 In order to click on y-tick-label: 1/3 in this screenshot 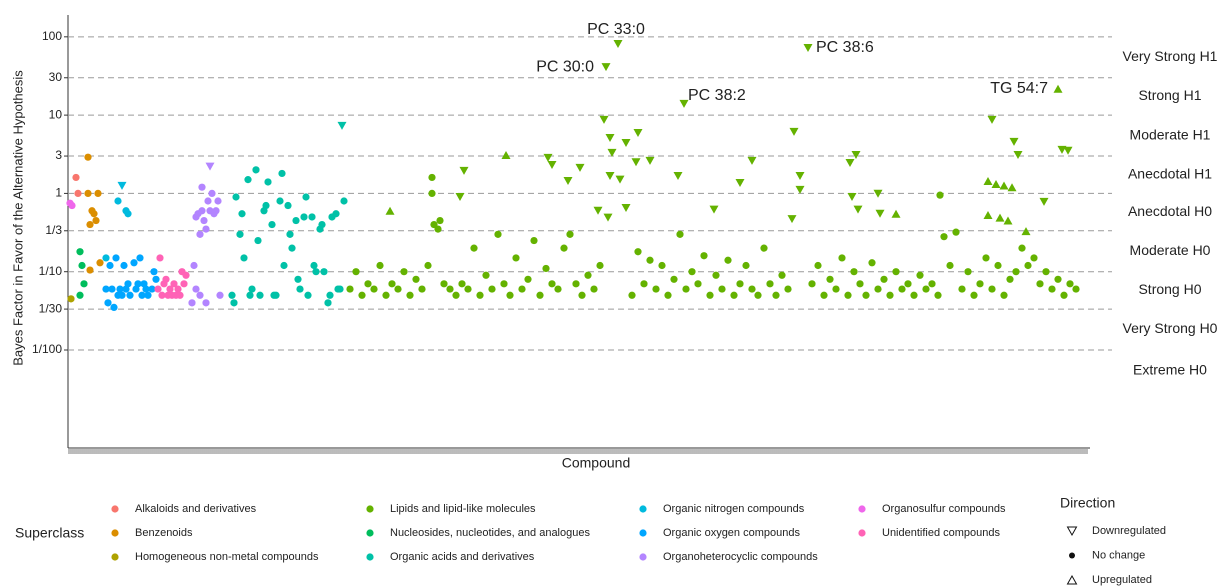, I will do `click(53, 230)`.